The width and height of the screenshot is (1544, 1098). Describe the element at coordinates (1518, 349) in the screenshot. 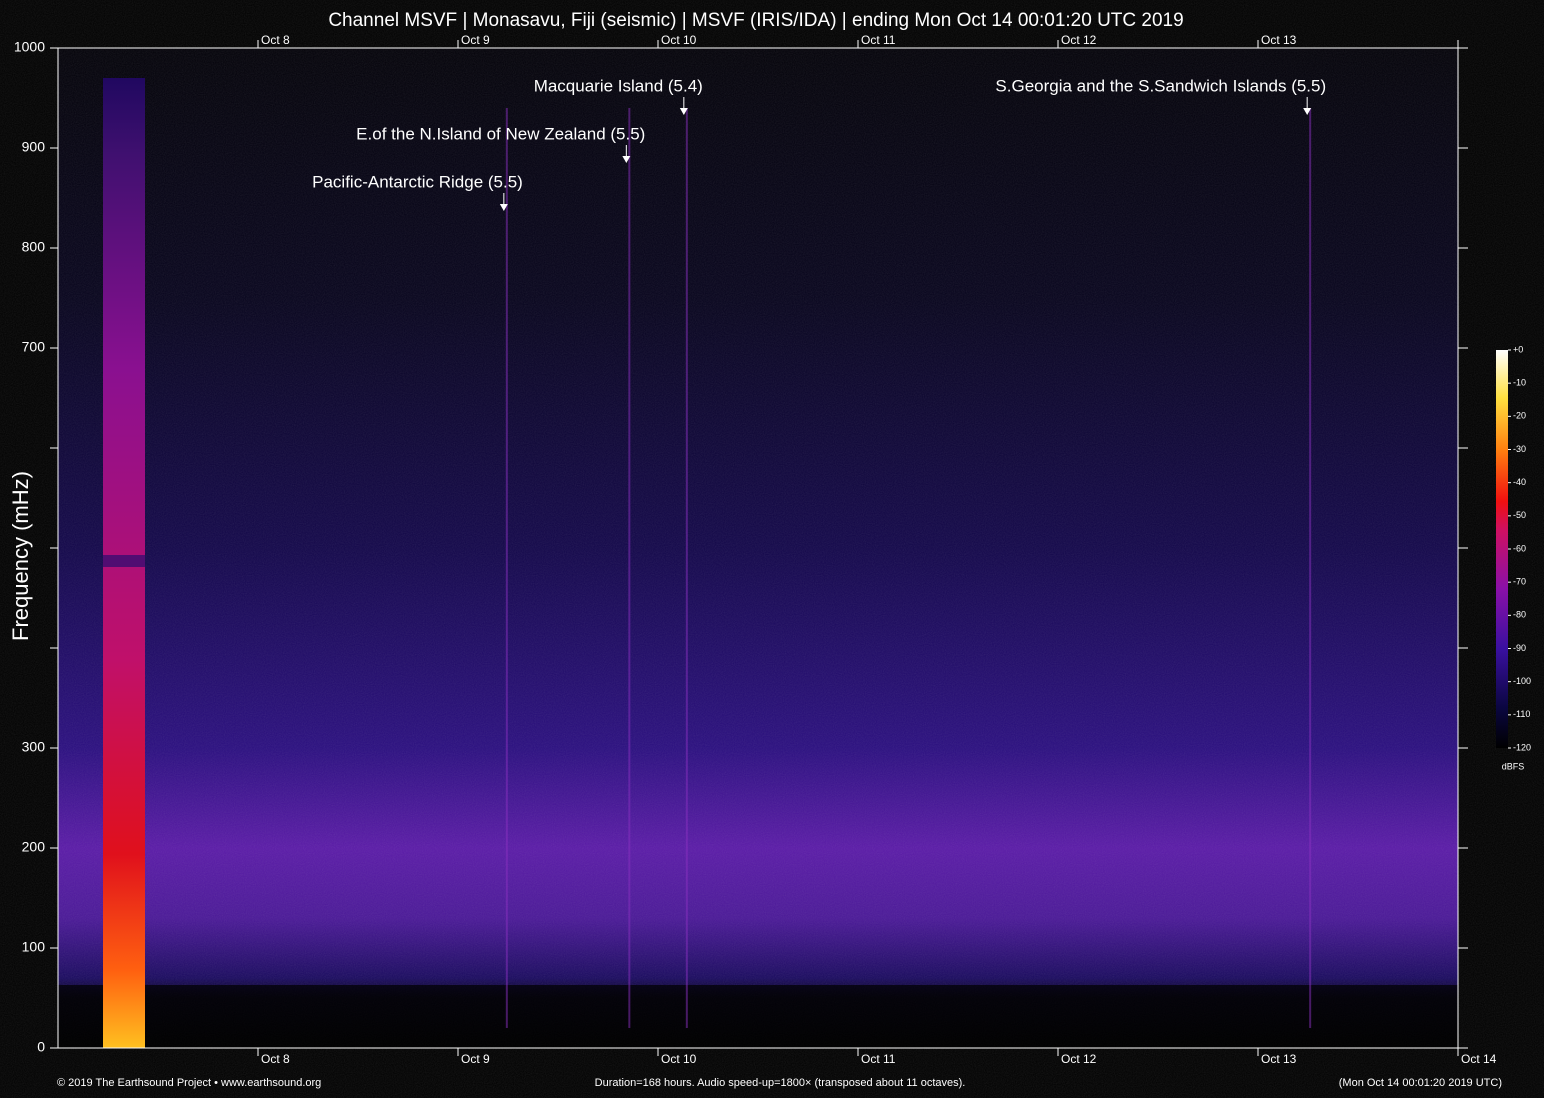

I see `colorbar-tick-label: +0` at that location.